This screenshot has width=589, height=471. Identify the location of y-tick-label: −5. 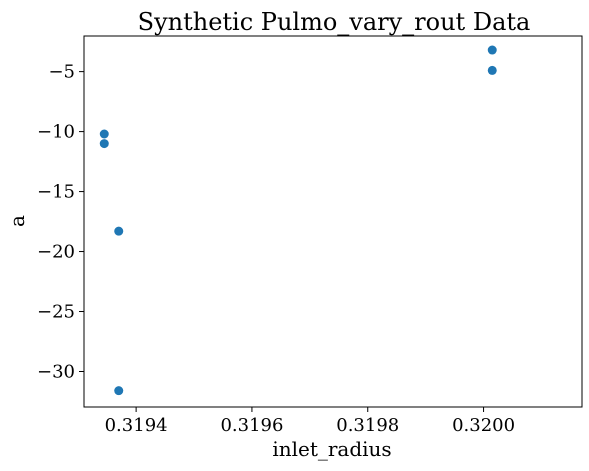
(61, 72).